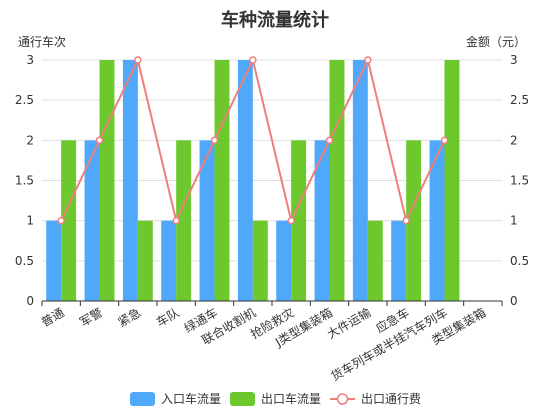 The width and height of the screenshot is (550, 420). I want to click on left-tick-label: 0.5, so click(24, 261).